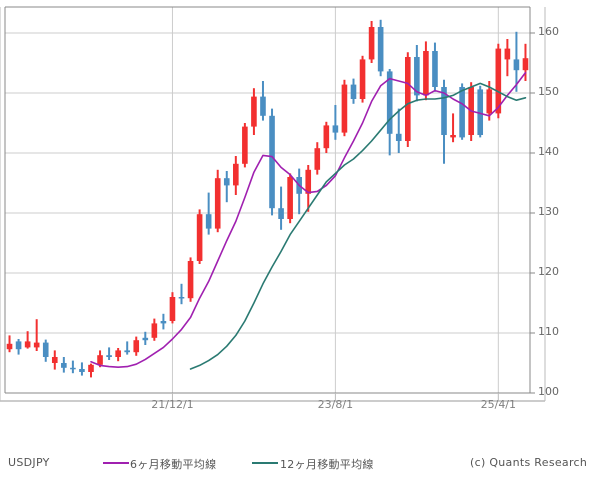  Describe the element at coordinates (548, 391) in the screenshot. I see `y-axis-tick-label: 100` at that location.